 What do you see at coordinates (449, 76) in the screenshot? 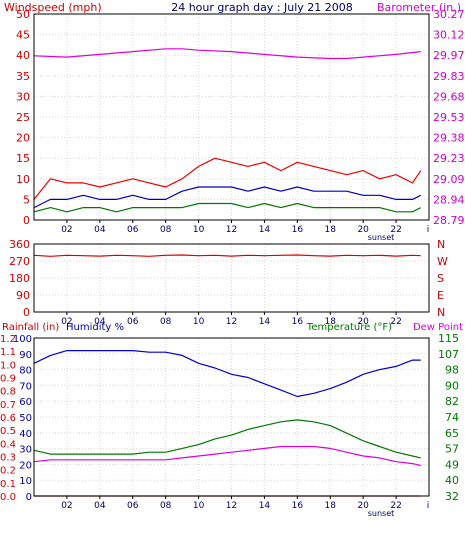
I see `right-tick-label: 29.83` at bounding box center [449, 76].